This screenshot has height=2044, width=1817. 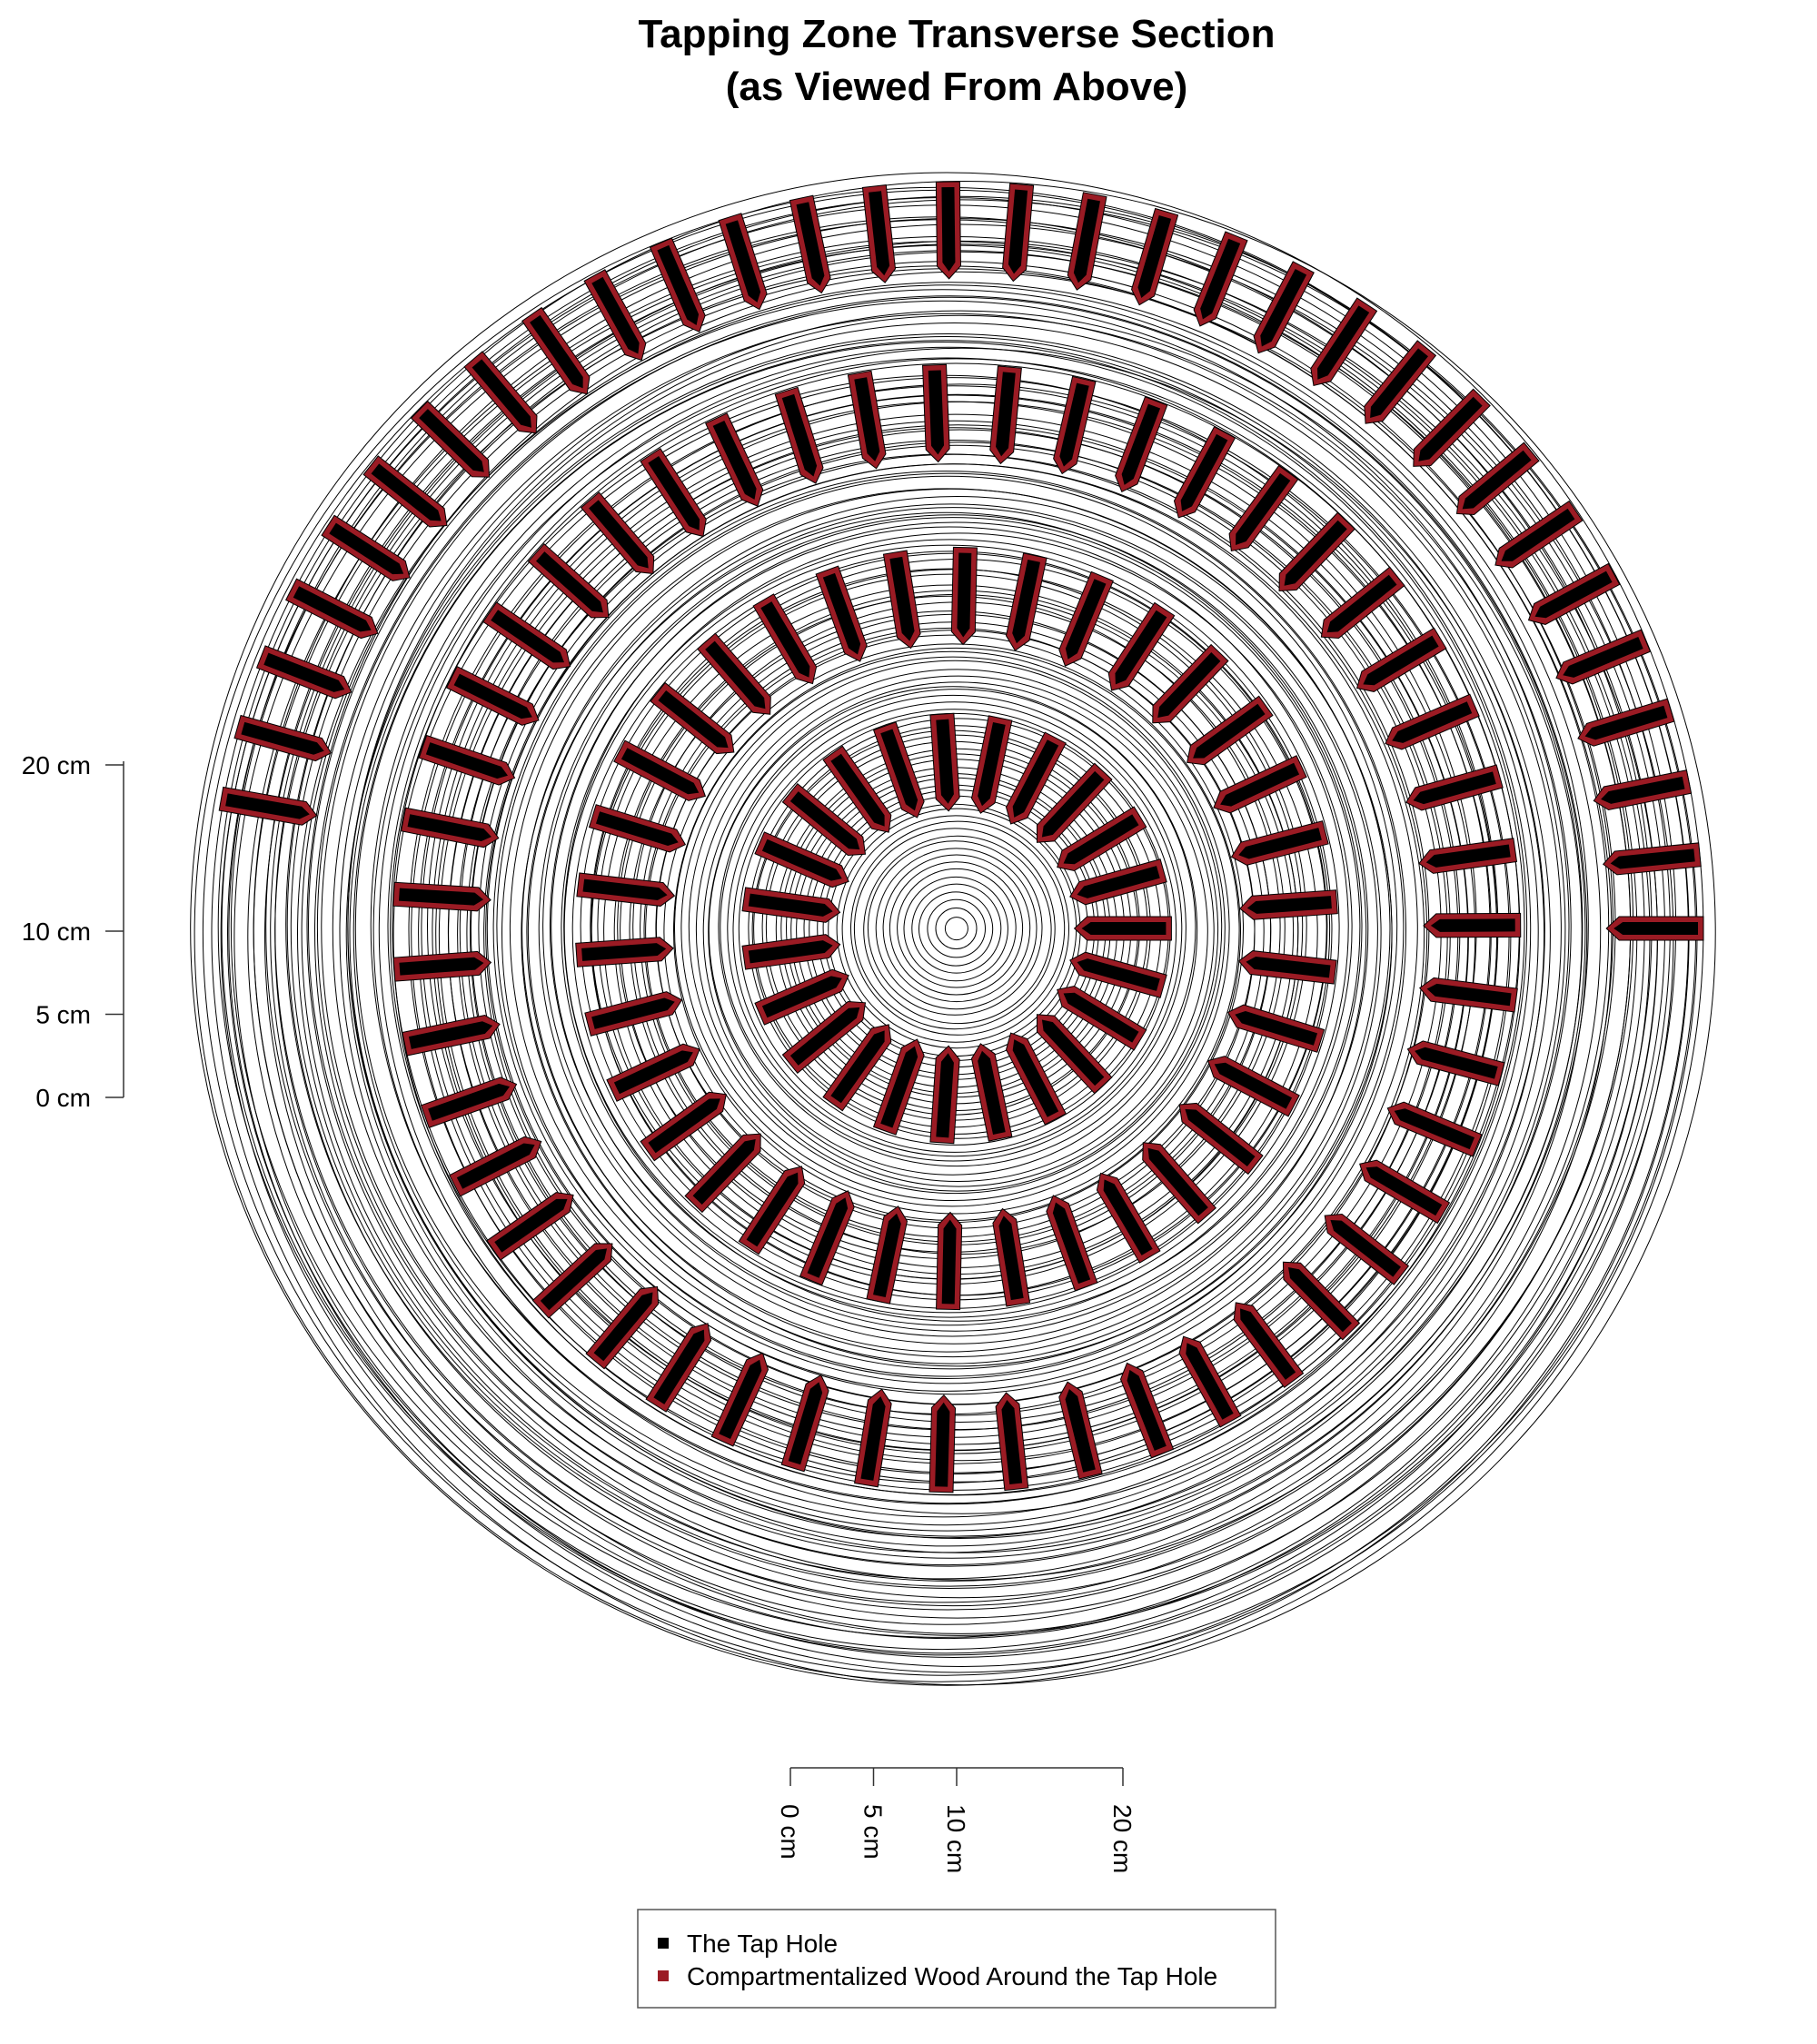 What do you see at coordinates (873, 1832) in the screenshot?
I see `bottom-scale-tick-label: 5 cm` at bounding box center [873, 1832].